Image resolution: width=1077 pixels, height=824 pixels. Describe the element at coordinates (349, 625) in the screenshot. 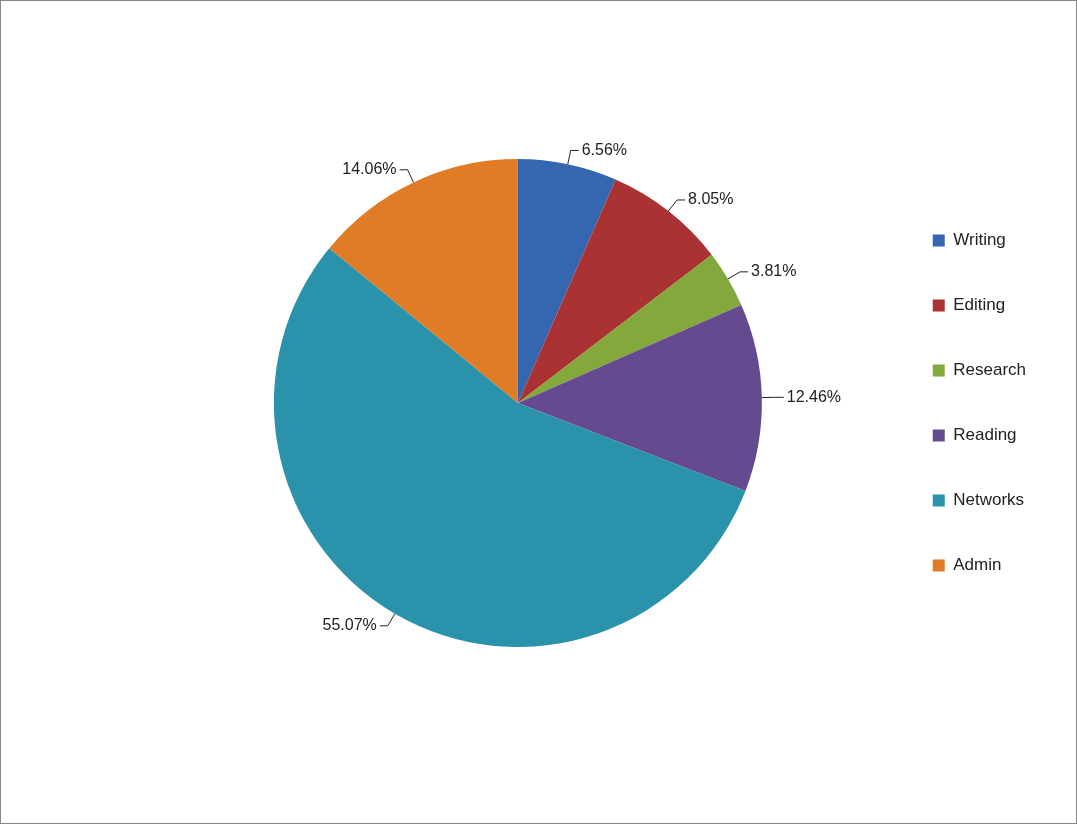

I see `data-label: 55.07%` at that location.